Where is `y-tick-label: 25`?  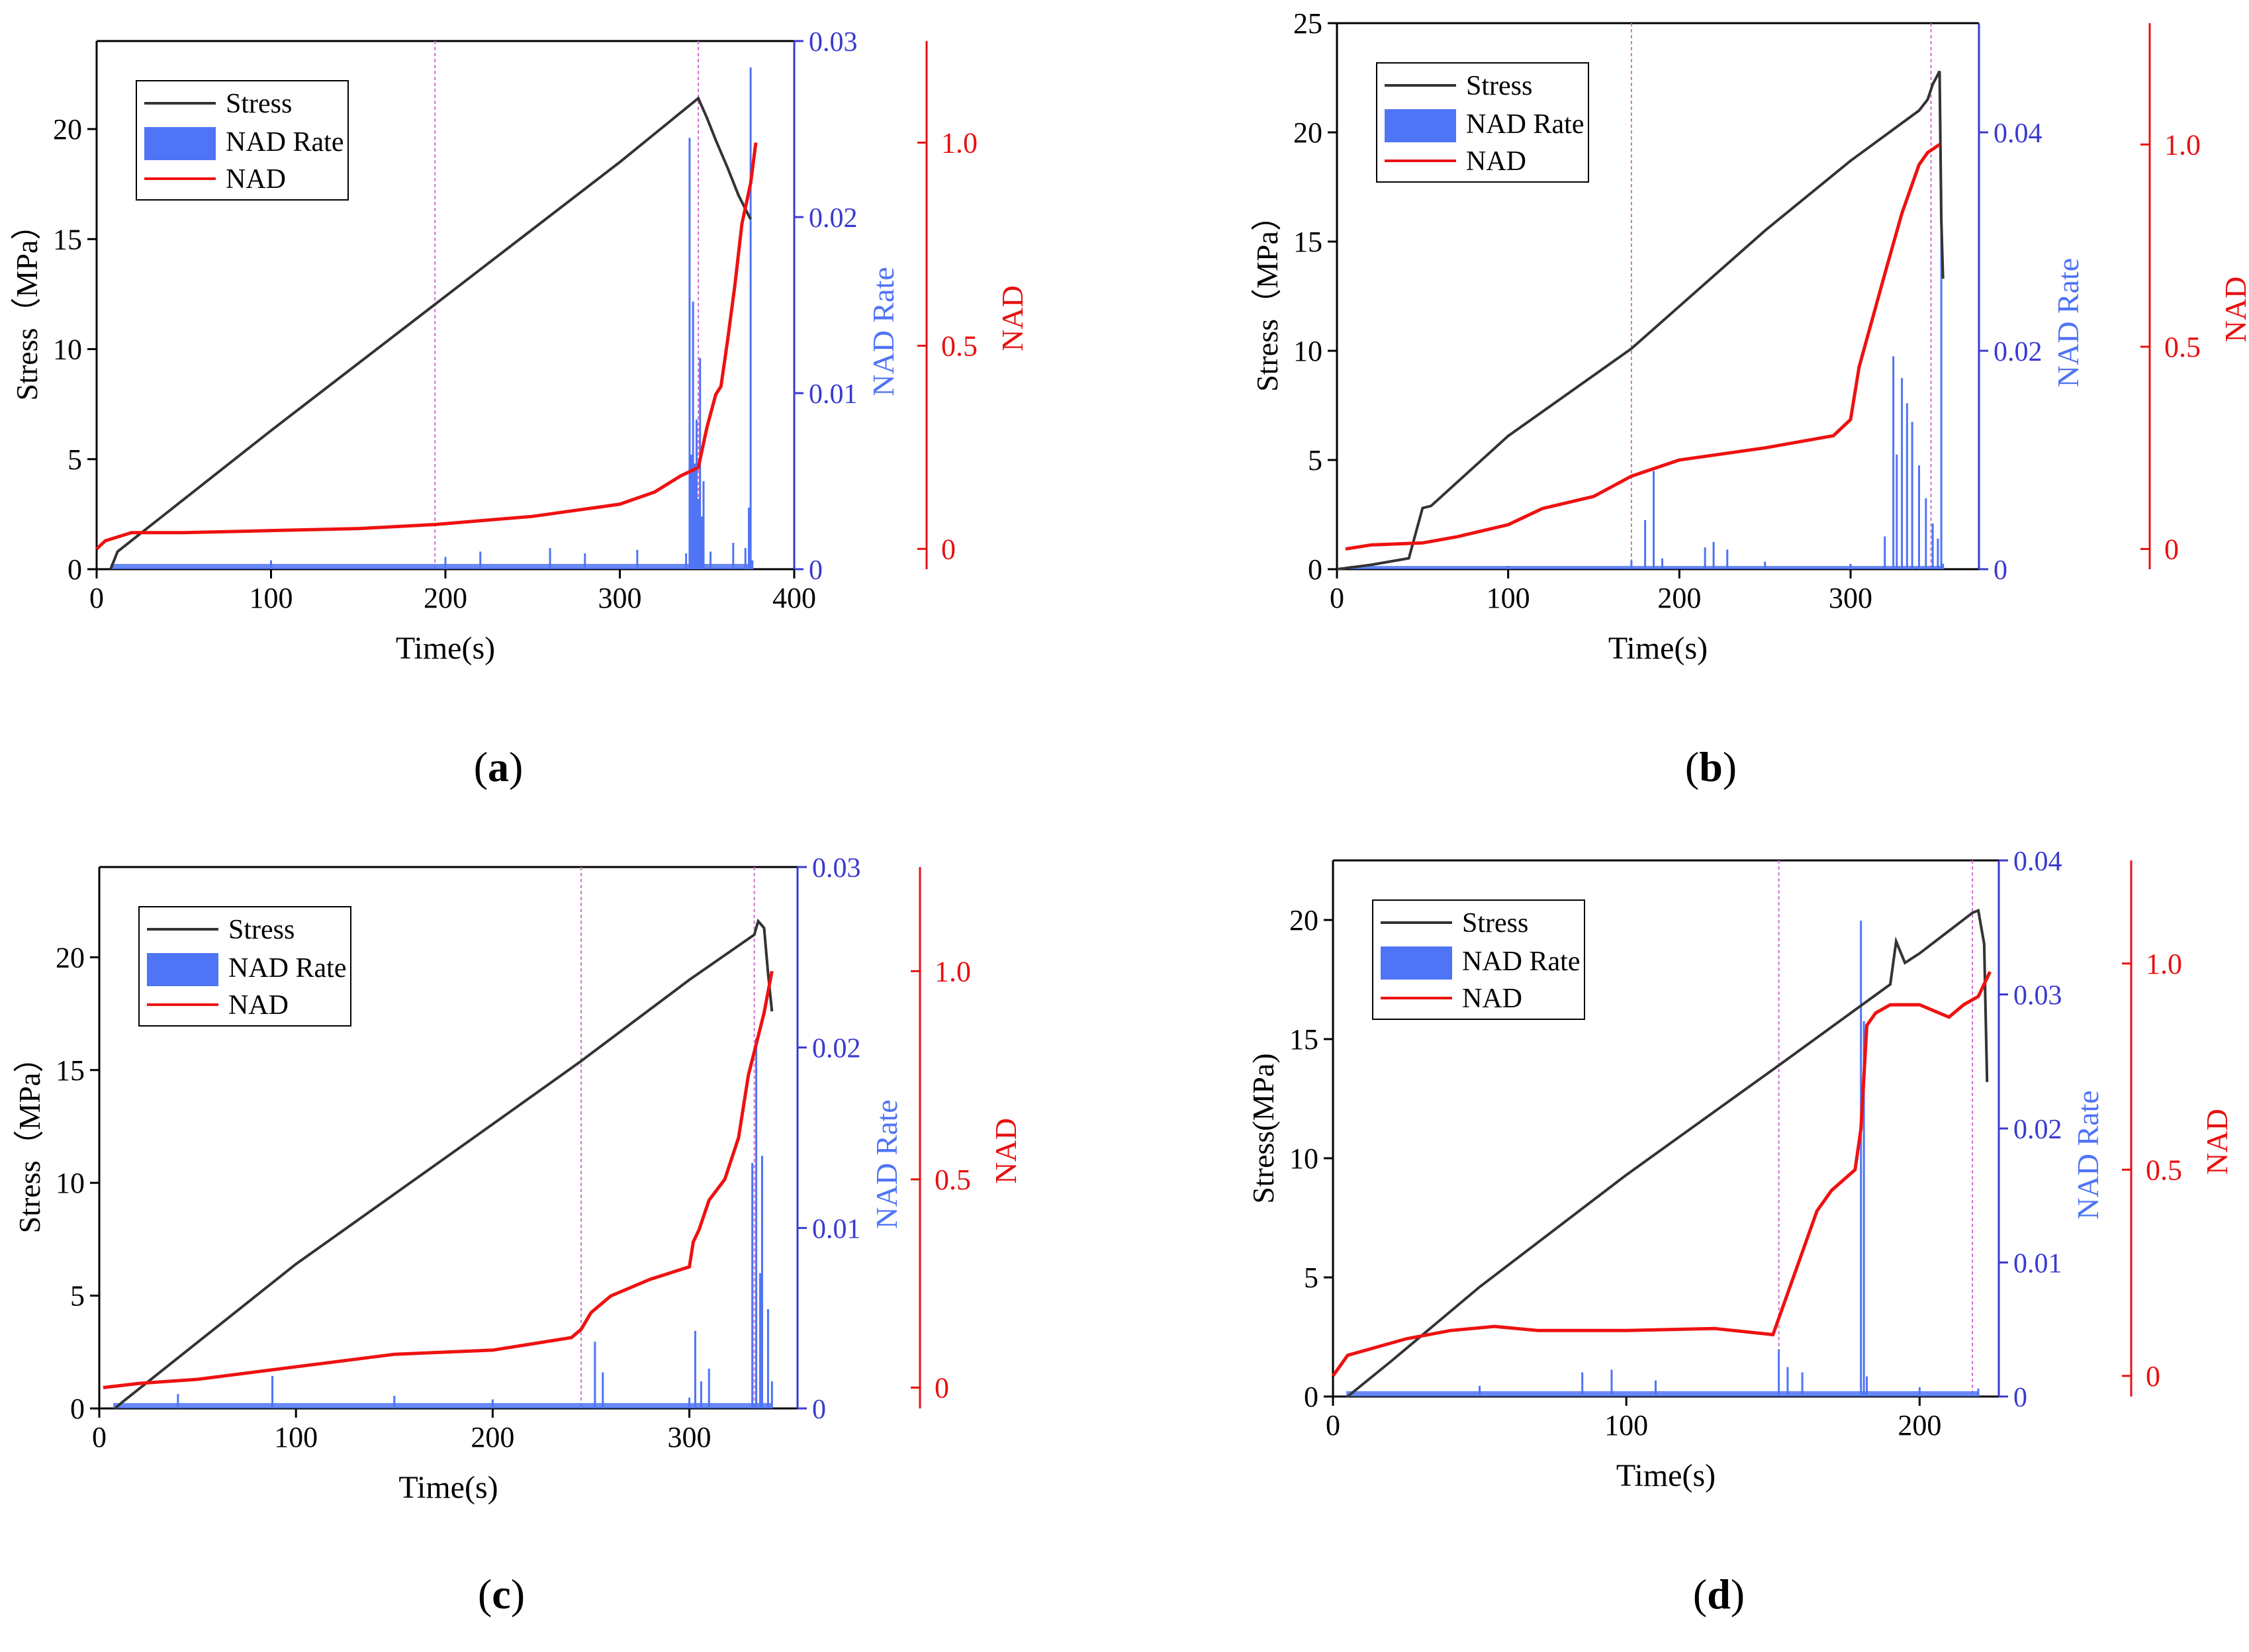 y-tick-label: 25 is located at coordinates (1307, 23).